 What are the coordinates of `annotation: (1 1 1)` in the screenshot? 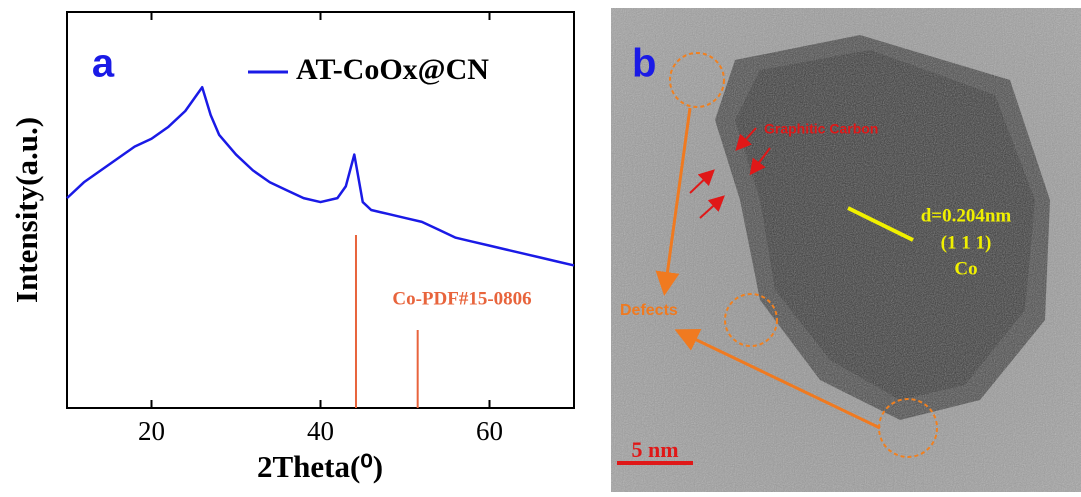 It's located at (966, 242).